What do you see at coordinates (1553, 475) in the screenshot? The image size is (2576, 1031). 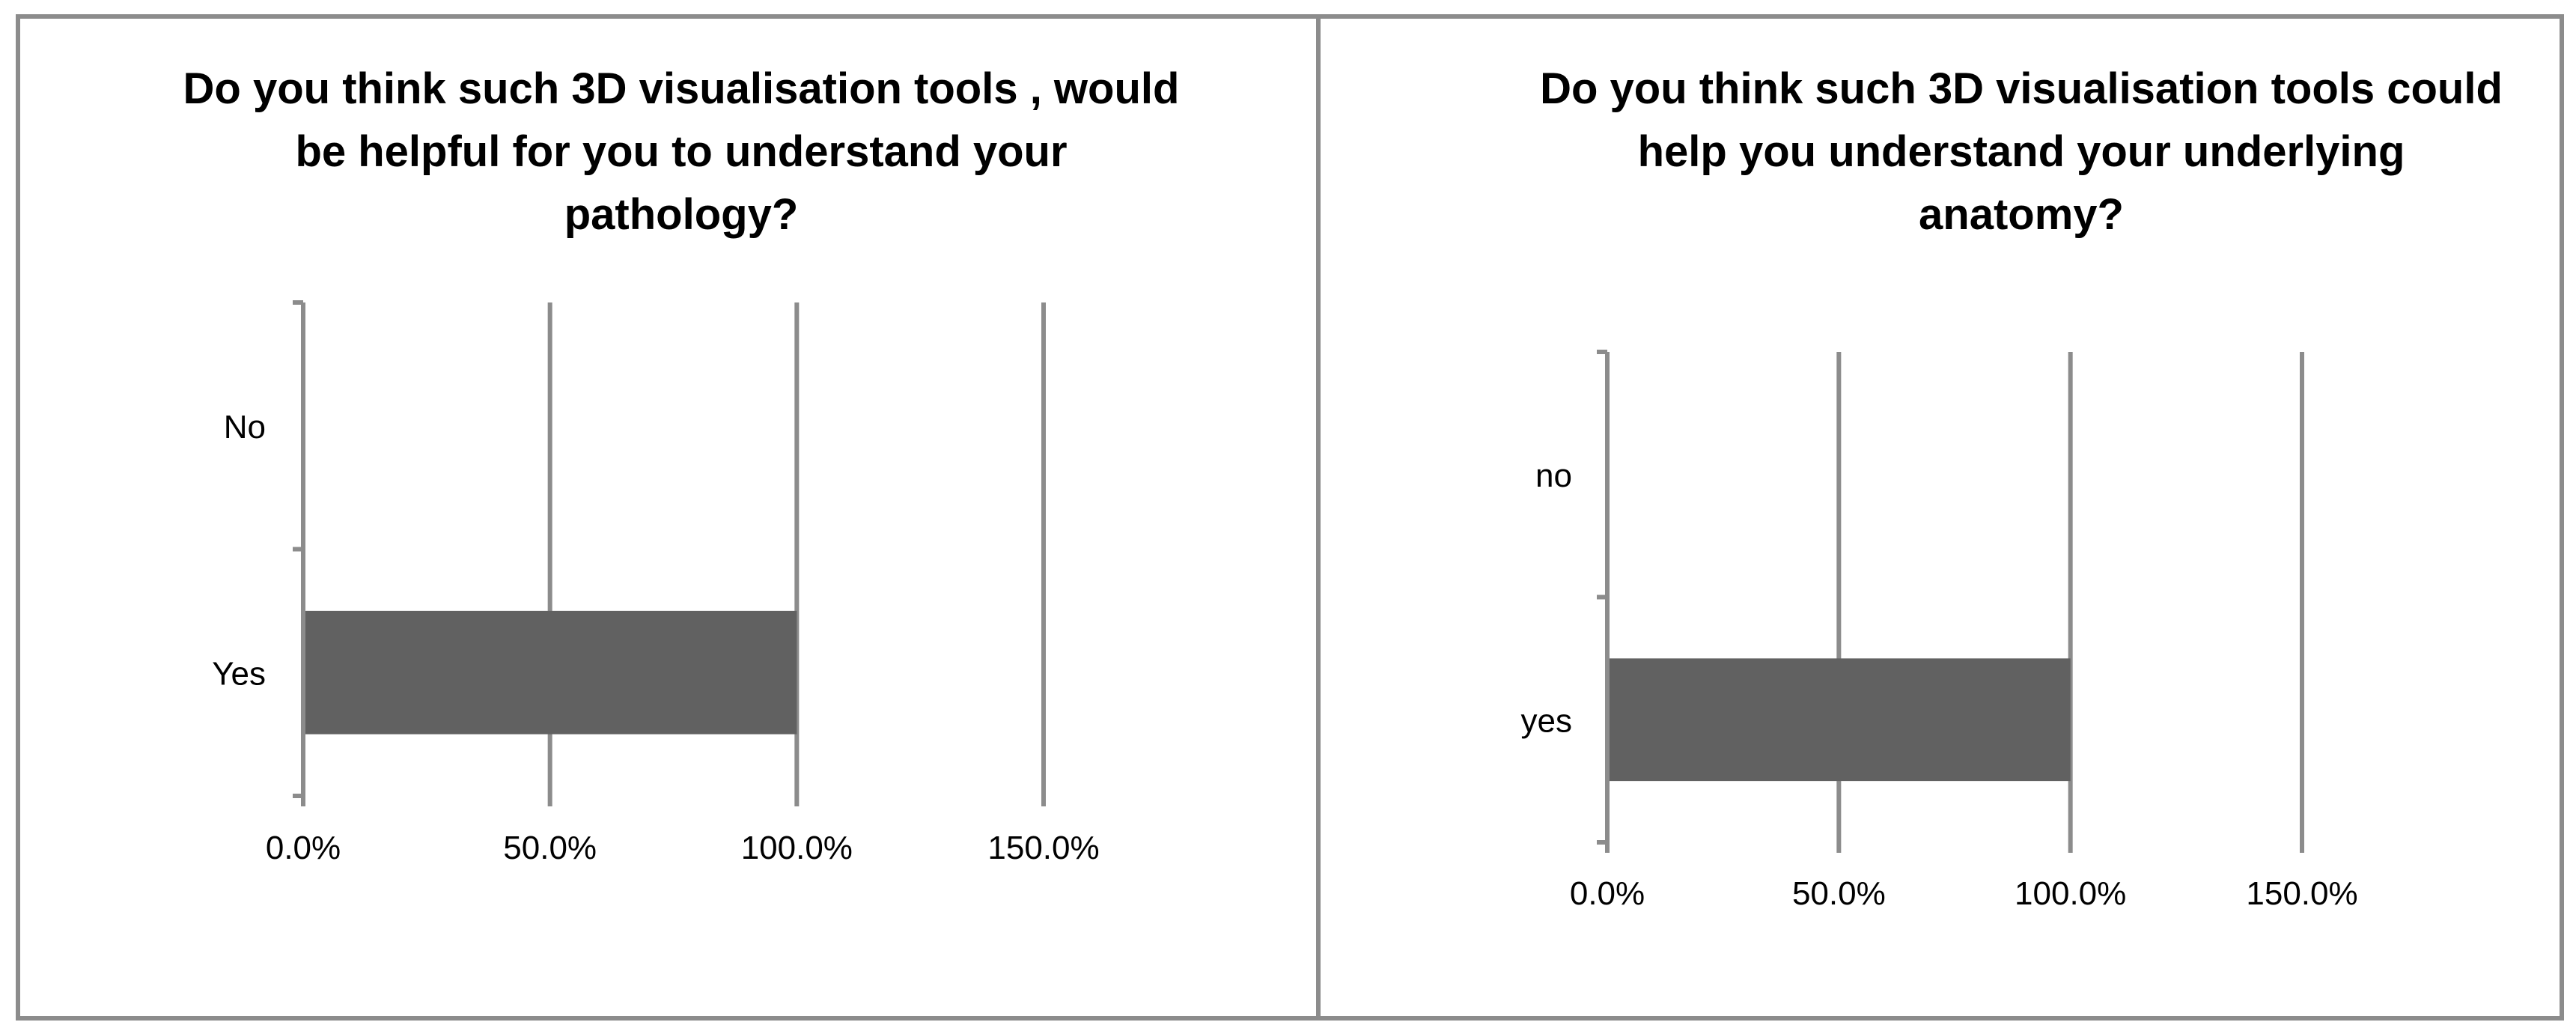 I see `category-label-no: no` at bounding box center [1553, 475].